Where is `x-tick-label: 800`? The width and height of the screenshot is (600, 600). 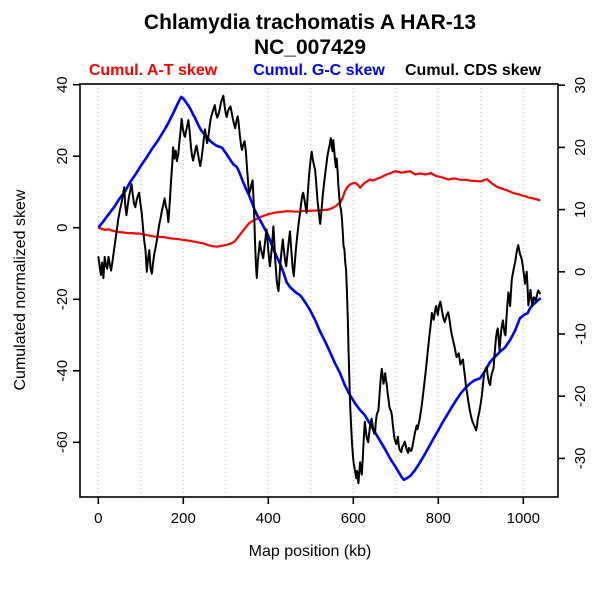 x-tick-label: 800 is located at coordinates (438, 518).